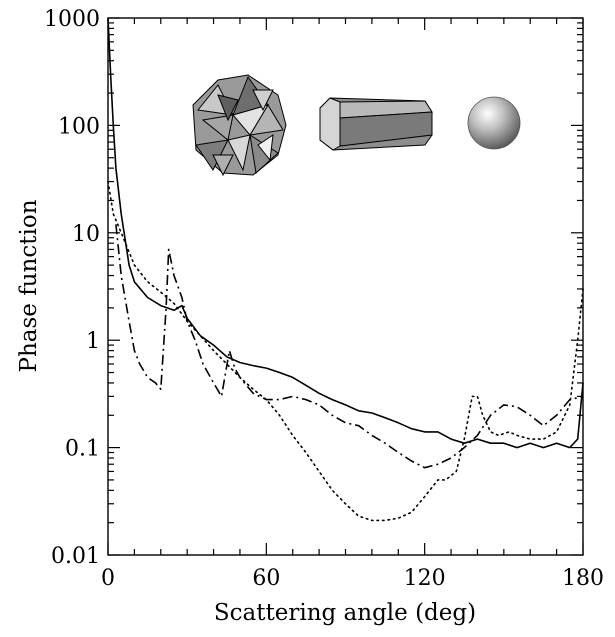  What do you see at coordinates (72, 19) in the screenshot?
I see `y-tick-label: 1000` at bounding box center [72, 19].